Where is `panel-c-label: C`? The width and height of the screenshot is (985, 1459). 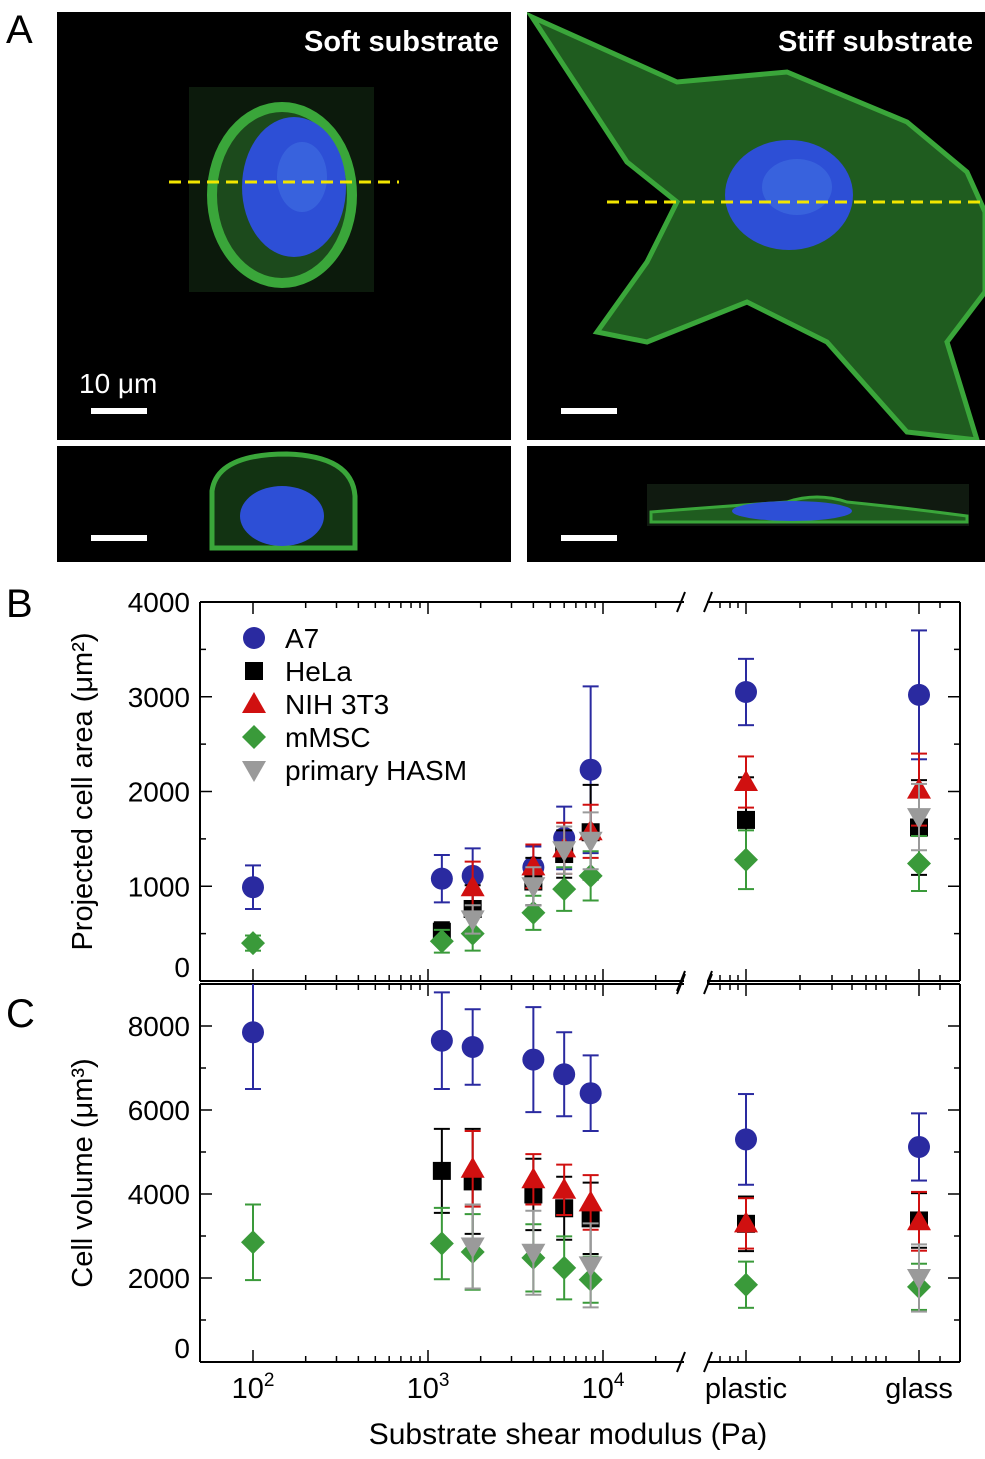
panel-c-label: C is located at coordinates (20, 1014).